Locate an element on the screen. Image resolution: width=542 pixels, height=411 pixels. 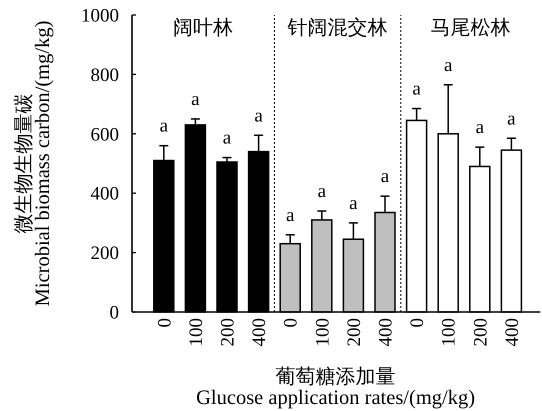
chart-title: 阔叶林 is located at coordinates (203, 28).